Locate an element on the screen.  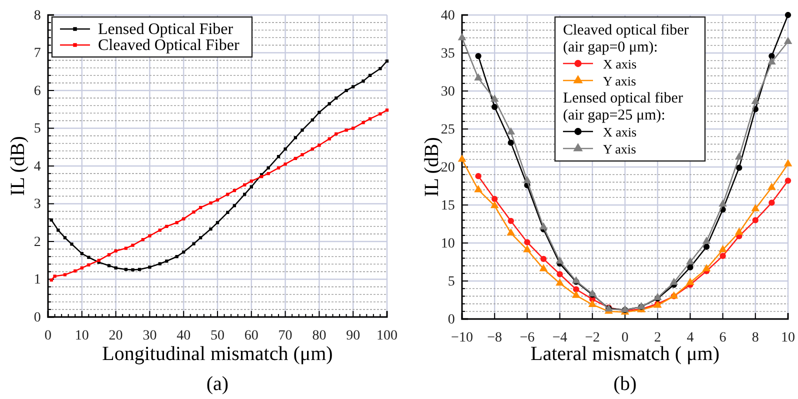
y-tick-label: 3 is located at coordinates (37, 204).